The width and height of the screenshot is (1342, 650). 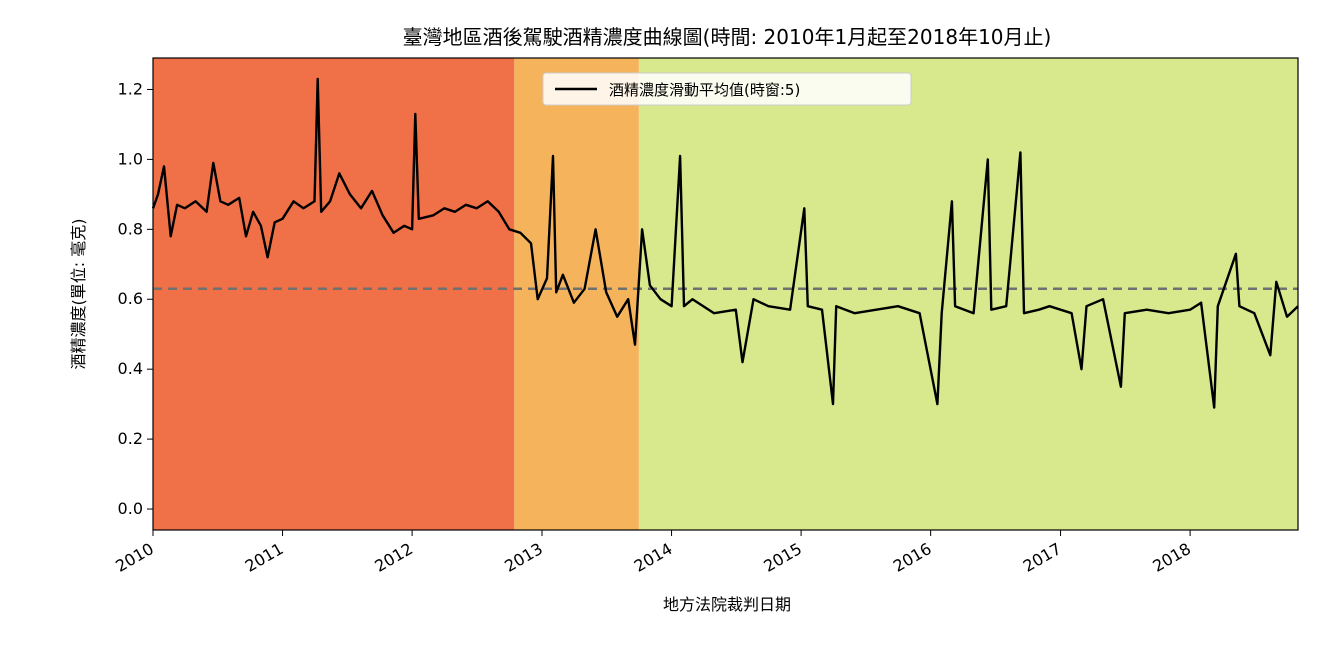 I want to click on x-tick-label: 2012, so click(x=393, y=557).